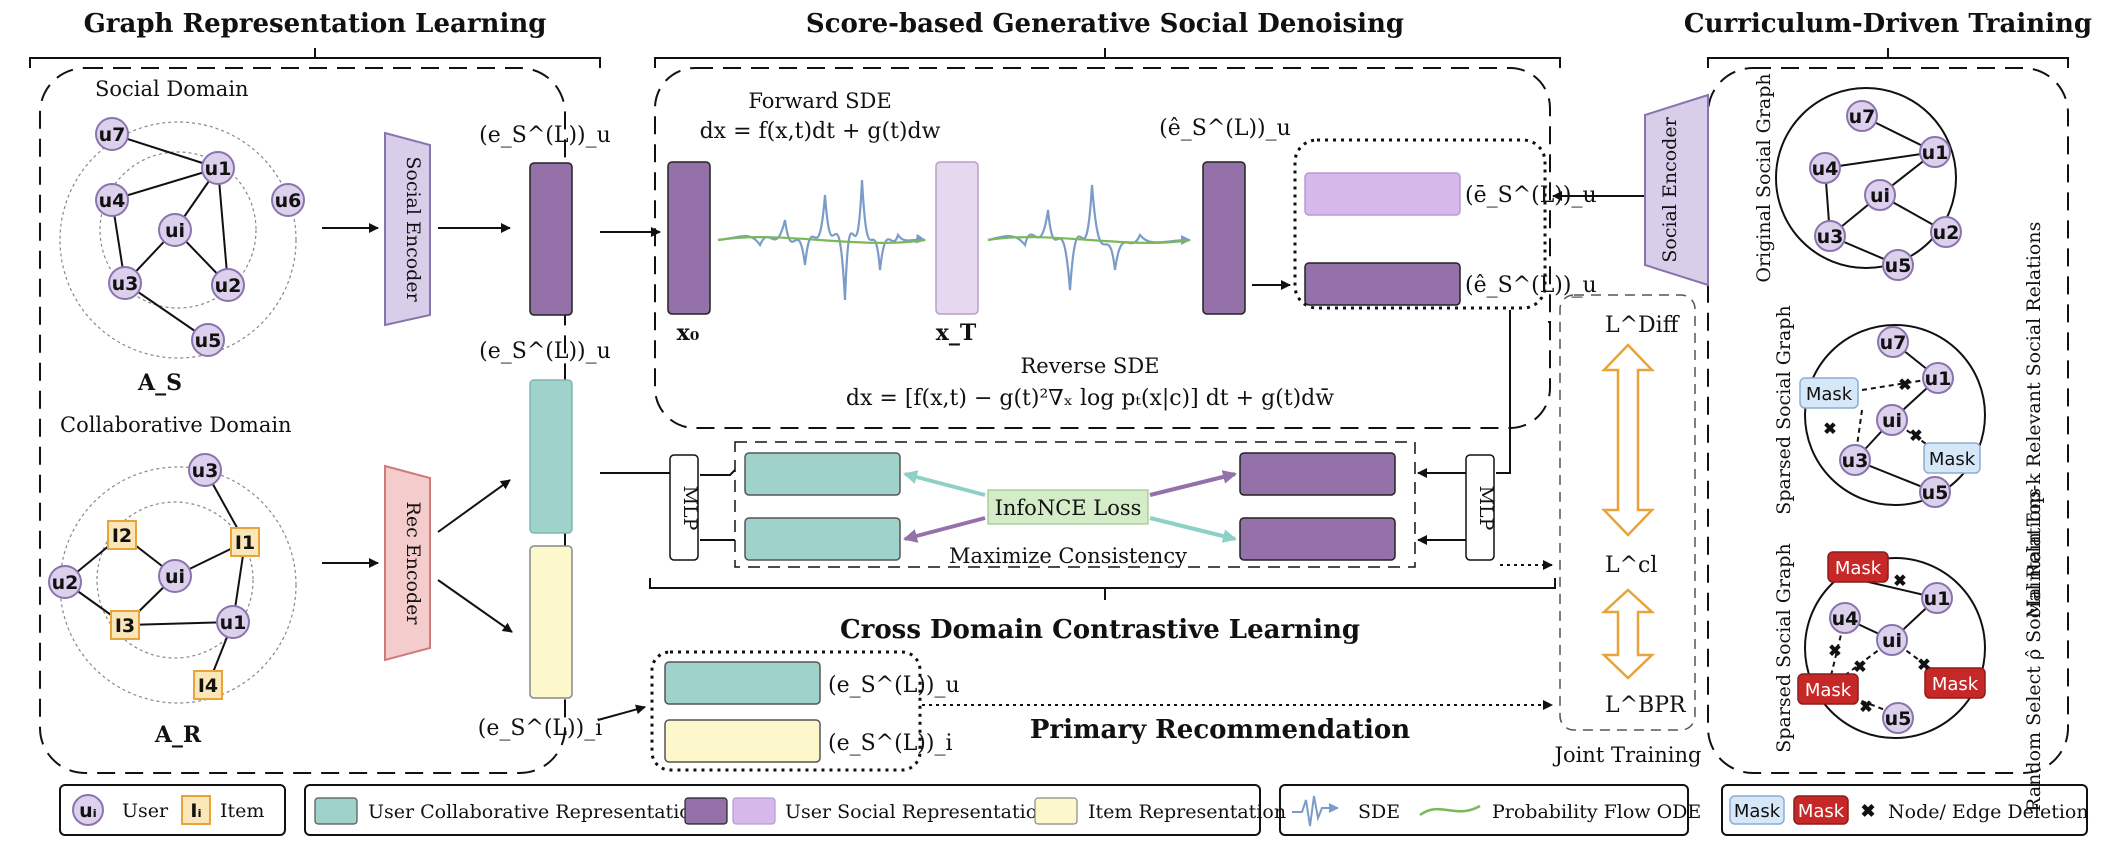 The height and width of the screenshot is (852, 2108). I want to click on svg-text: I4, so click(208, 686).